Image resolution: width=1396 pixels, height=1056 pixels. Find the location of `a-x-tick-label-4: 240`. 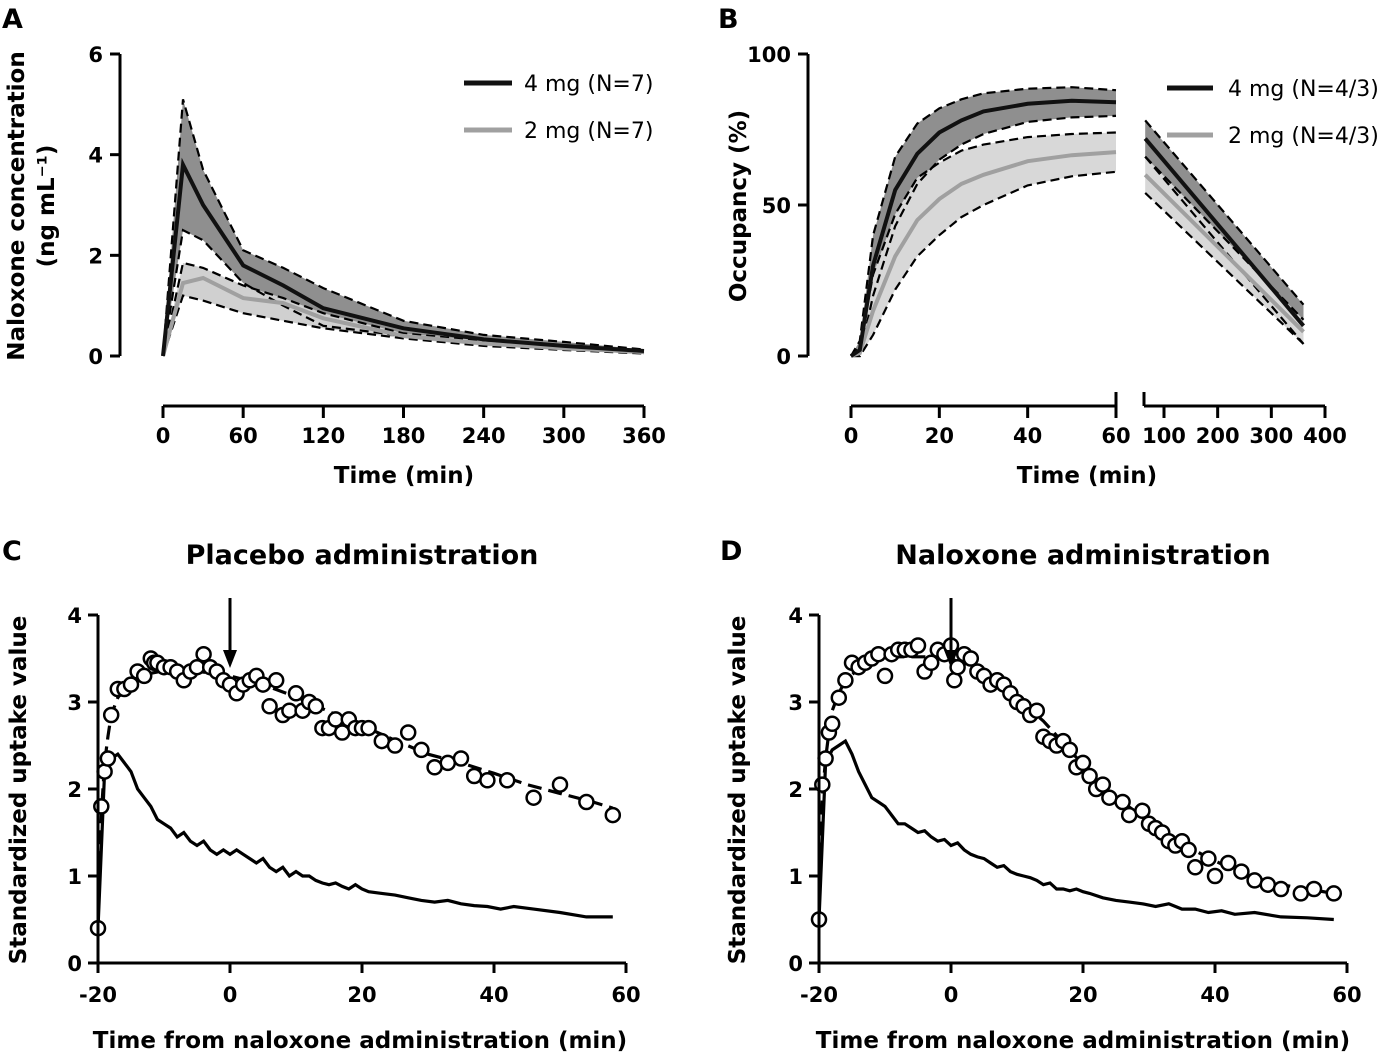

a-x-tick-label-4: 240 is located at coordinates (484, 436).